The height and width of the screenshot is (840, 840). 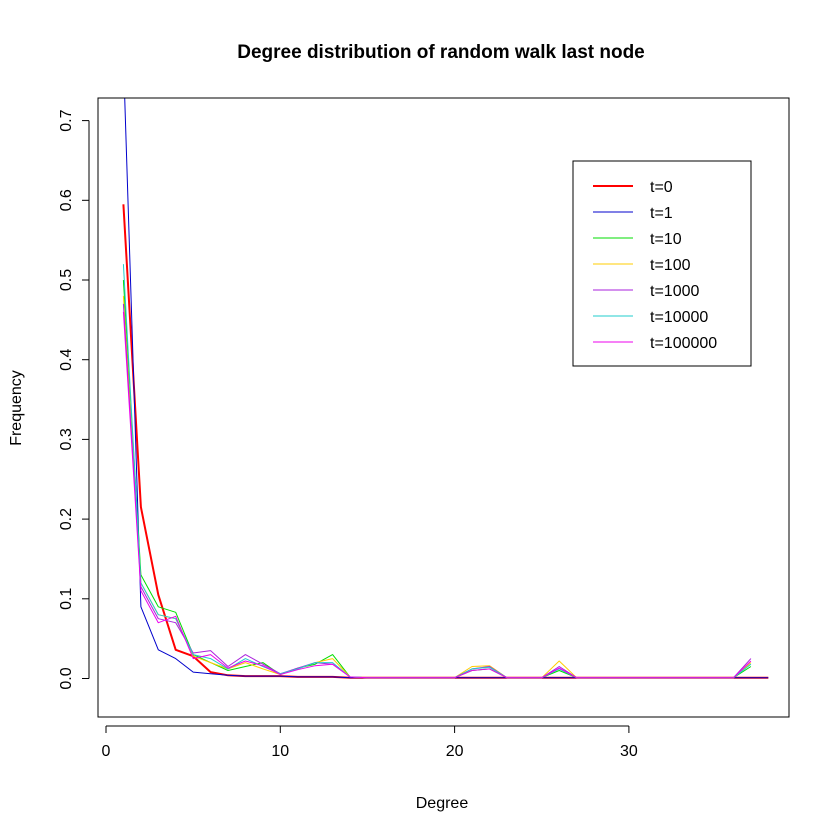 What do you see at coordinates (66, 519) in the screenshot?
I see `y-tick-label-2: 0.2` at bounding box center [66, 519].